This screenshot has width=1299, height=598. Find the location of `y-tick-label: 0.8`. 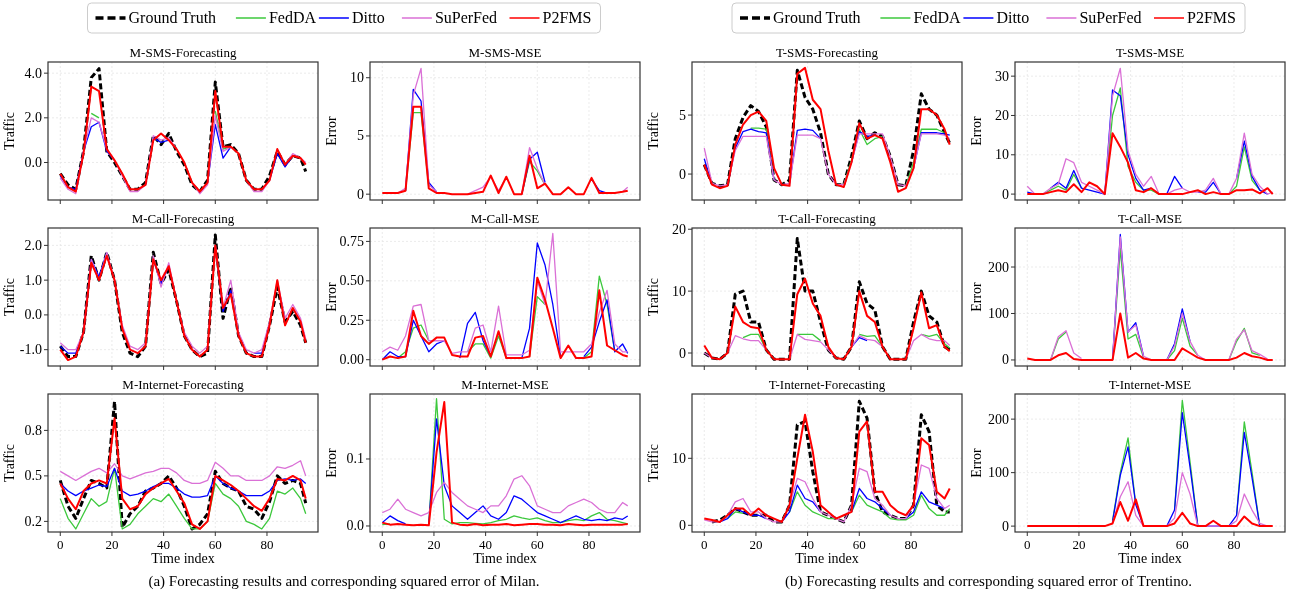

y-tick-label: 0.8 is located at coordinates (33, 430).